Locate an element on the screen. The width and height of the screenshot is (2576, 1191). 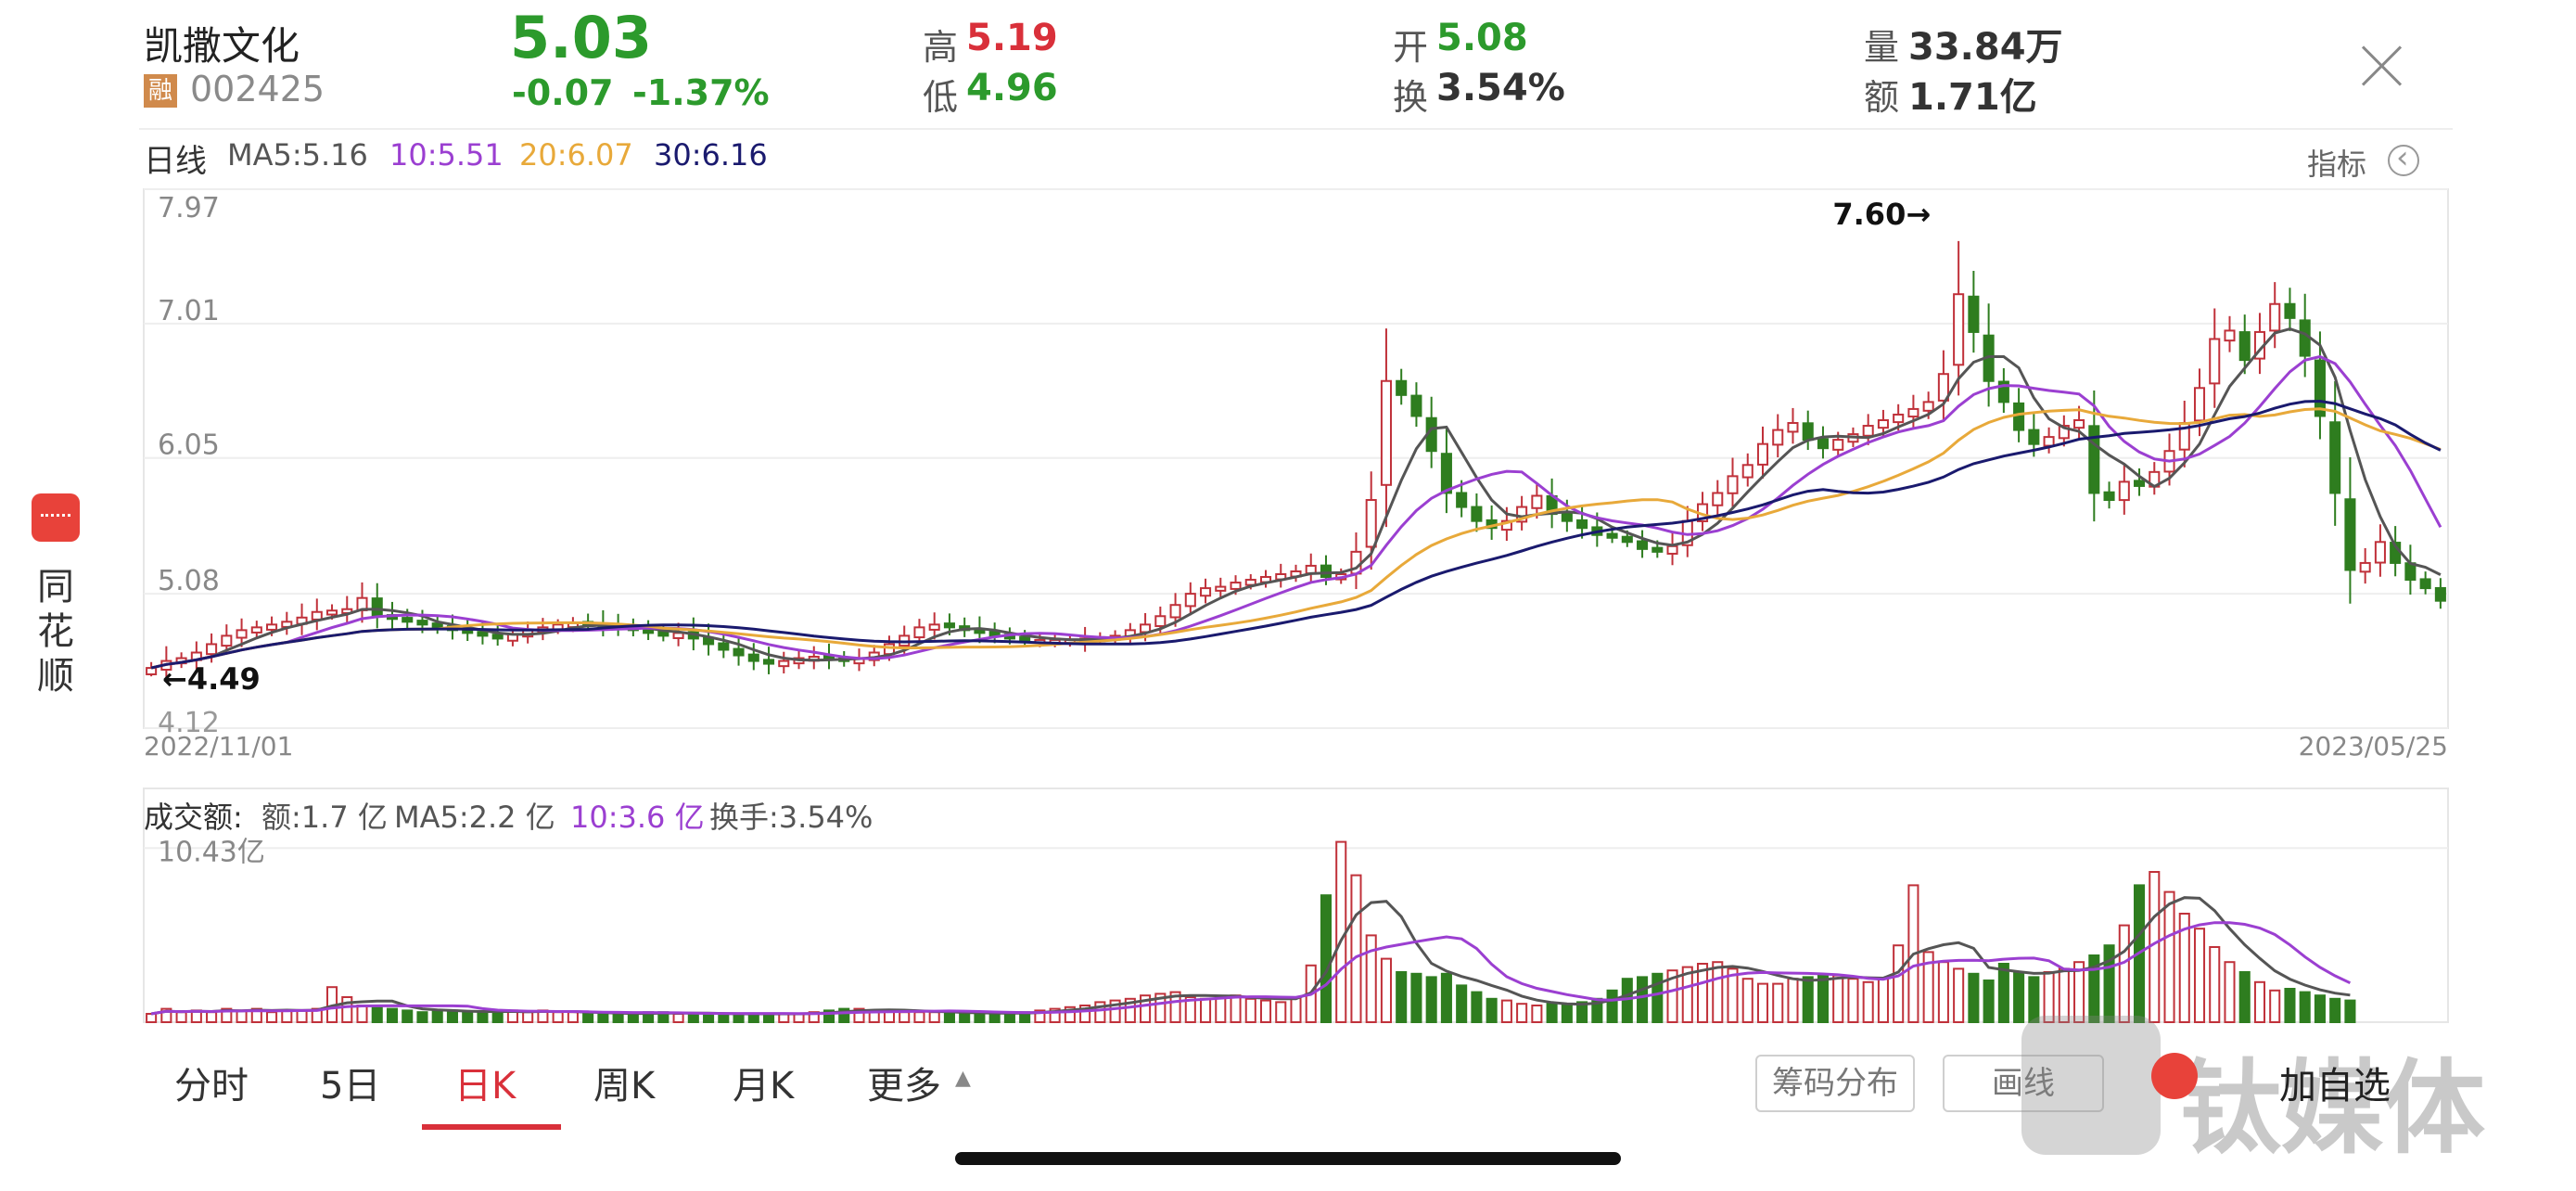
watermark-text: 钛媒体 is located at coordinates (2332, 1108).